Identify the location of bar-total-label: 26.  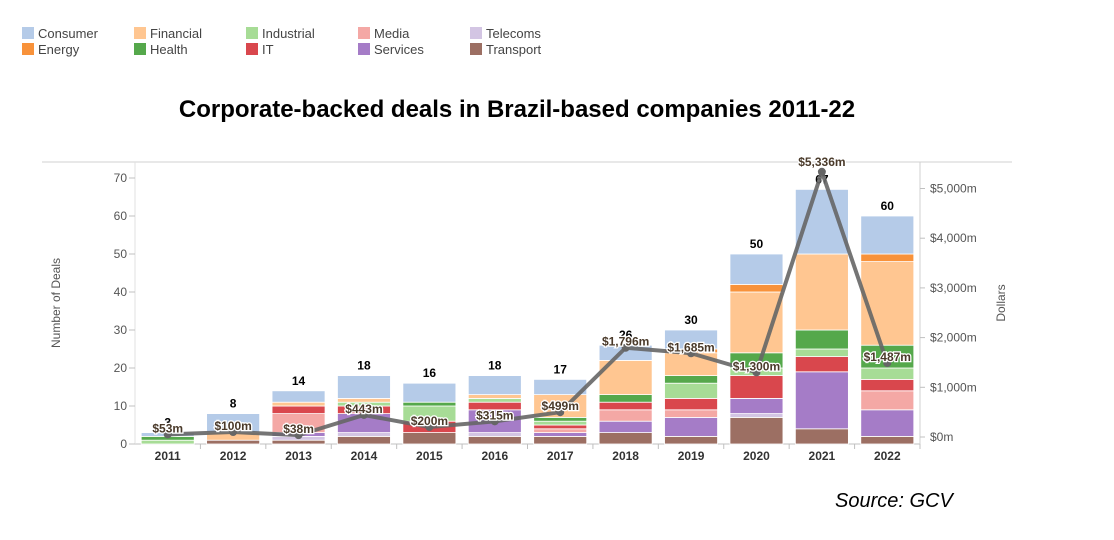
(626, 335).